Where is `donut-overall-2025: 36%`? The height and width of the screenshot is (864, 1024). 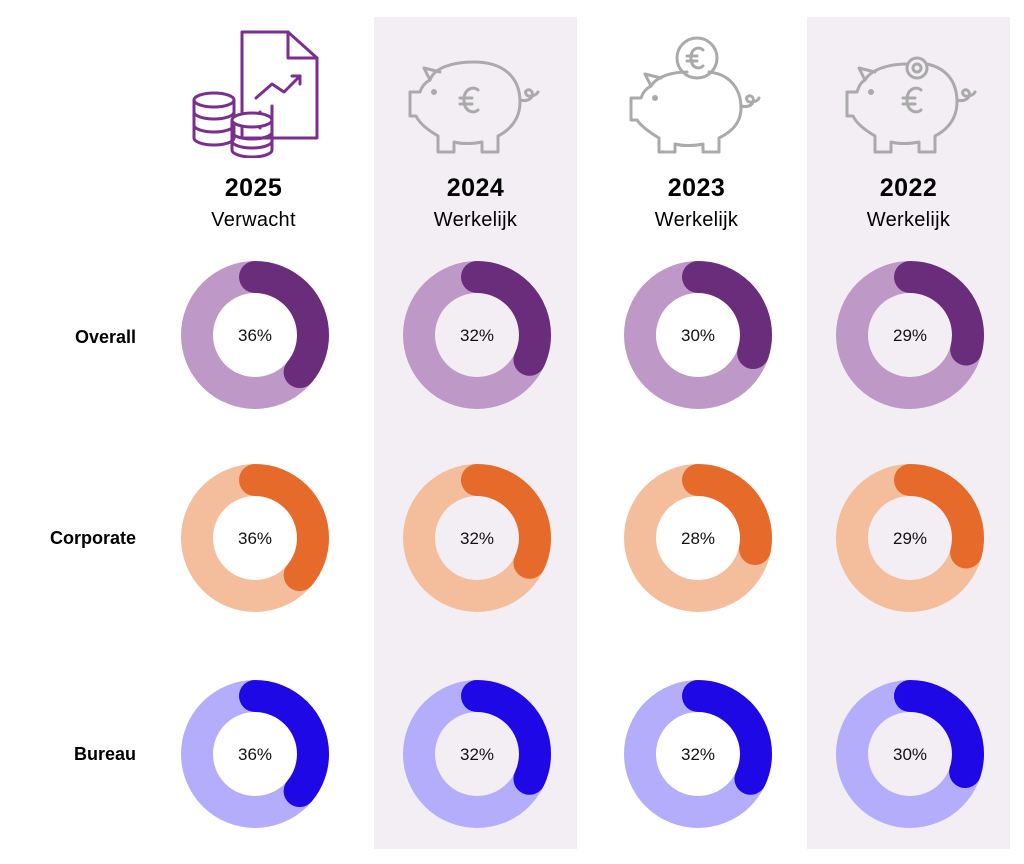 donut-overall-2025: 36% is located at coordinates (255, 335).